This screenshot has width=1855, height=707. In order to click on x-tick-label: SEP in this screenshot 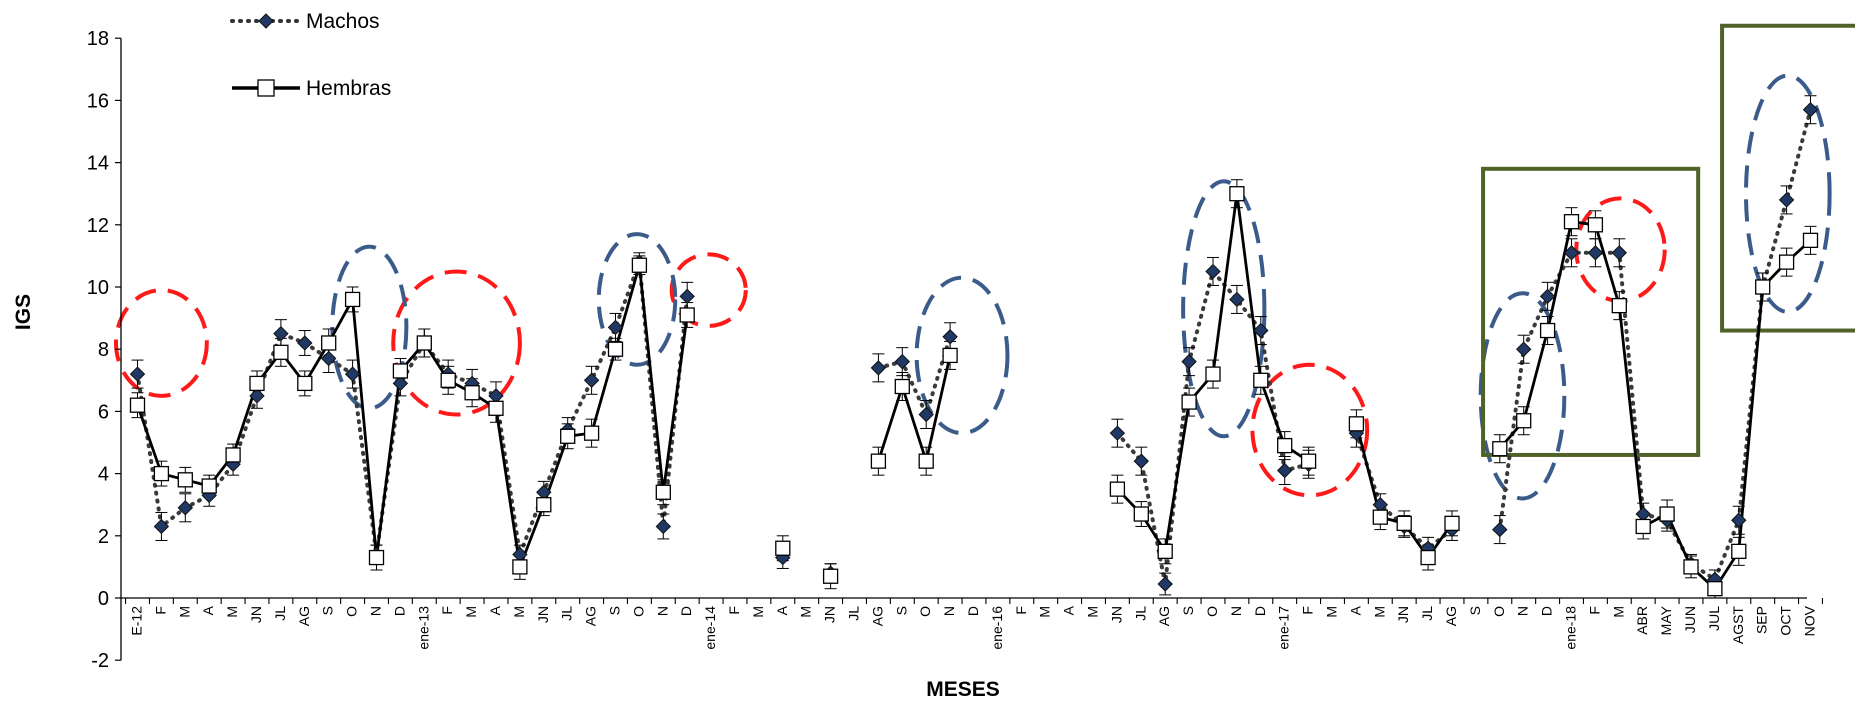, I will do `click(1762, 620)`.